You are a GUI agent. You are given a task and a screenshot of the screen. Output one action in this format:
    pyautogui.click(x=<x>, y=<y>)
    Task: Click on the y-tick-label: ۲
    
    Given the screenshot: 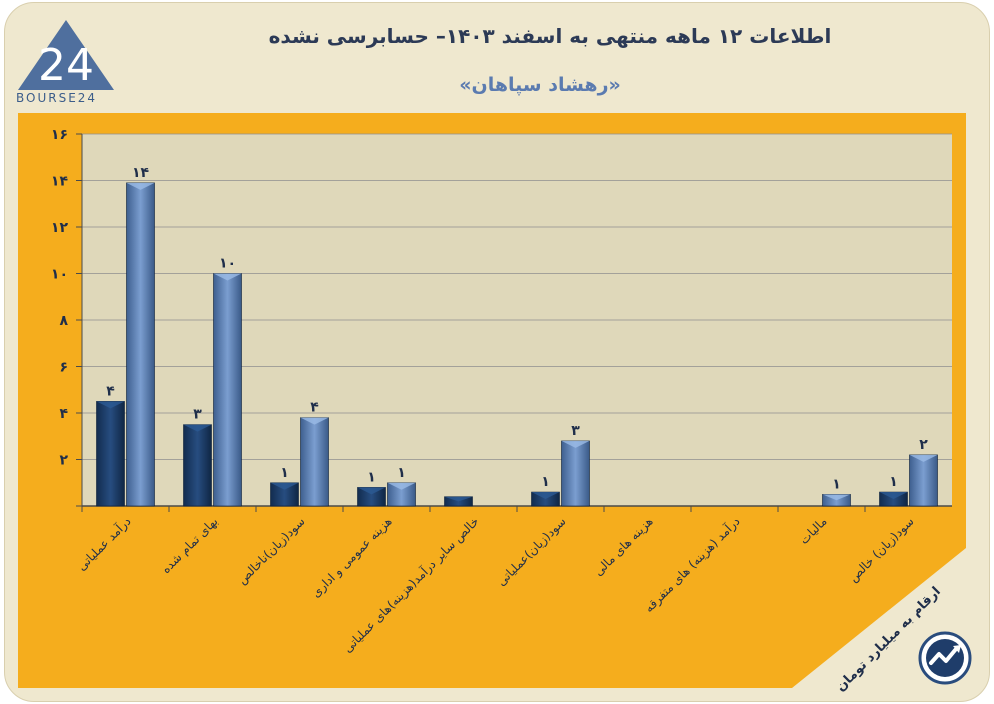 What is the action you would take?
    pyautogui.click(x=63, y=461)
    